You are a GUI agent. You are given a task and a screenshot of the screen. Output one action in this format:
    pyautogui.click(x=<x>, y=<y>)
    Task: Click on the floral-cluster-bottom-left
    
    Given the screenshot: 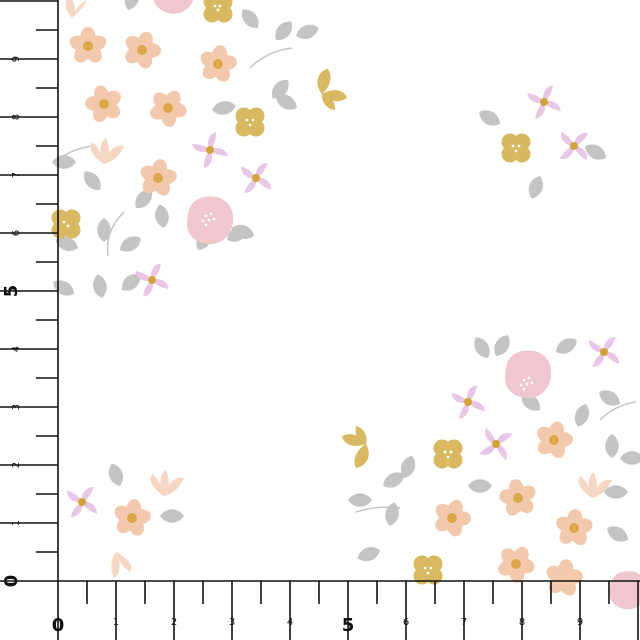 What is the action you would take?
    pyautogui.click(x=121, y=519)
    